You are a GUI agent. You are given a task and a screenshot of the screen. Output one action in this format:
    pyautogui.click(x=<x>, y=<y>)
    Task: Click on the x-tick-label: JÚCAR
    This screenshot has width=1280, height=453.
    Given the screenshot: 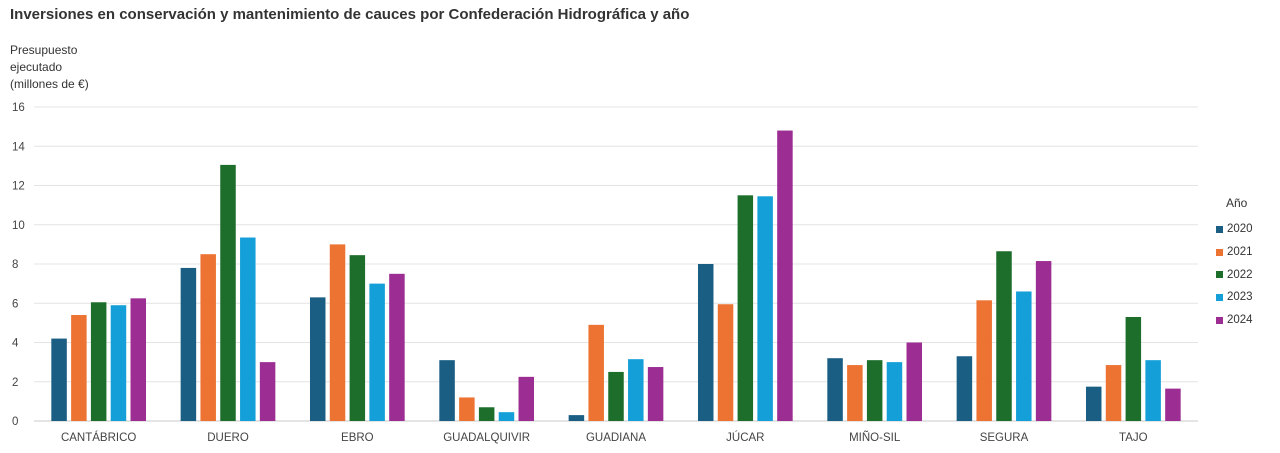 What is the action you would take?
    pyautogui.click(x=745, y=437)
    